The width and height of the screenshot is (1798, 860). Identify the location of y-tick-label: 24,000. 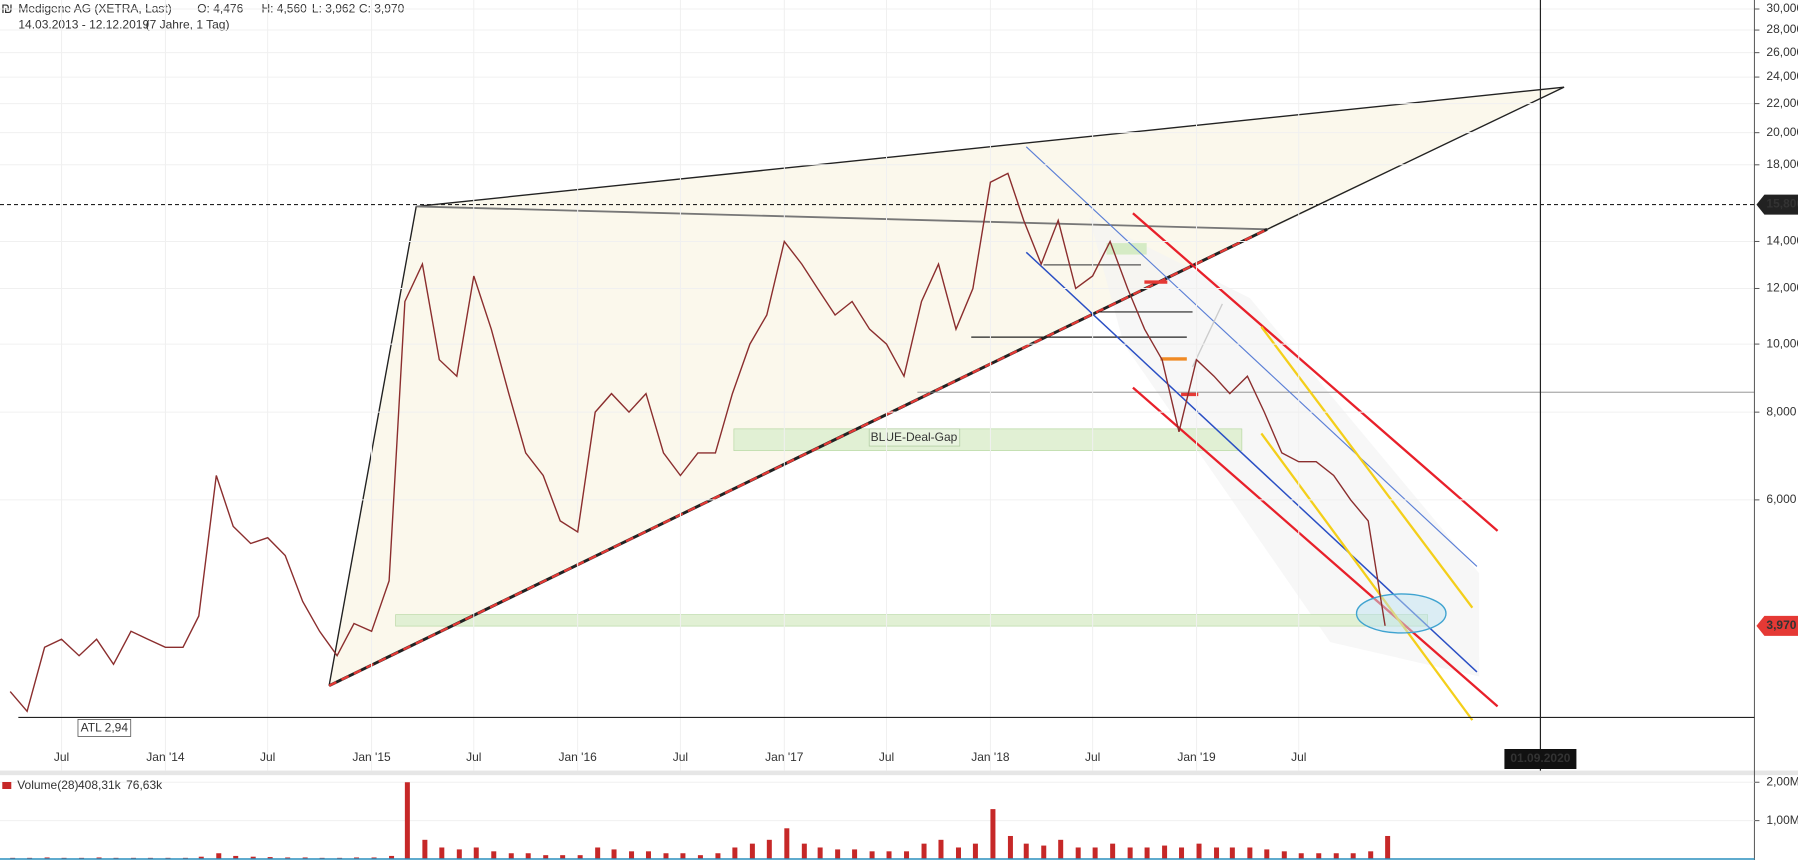
(1782, 76).